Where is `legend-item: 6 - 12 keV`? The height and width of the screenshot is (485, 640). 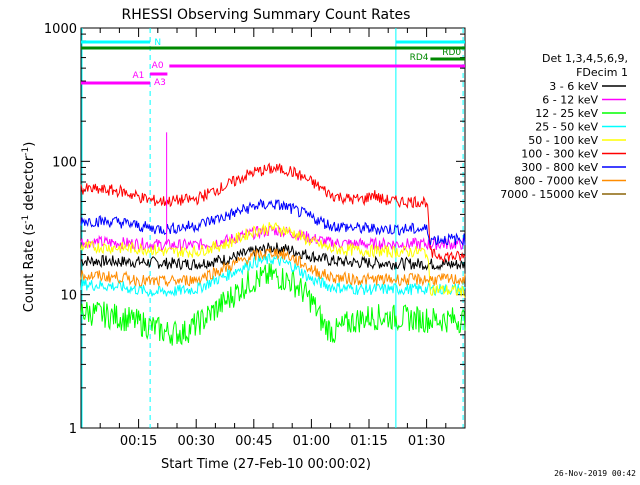
legend-item: 6 - 12 keV is located at coordinates (584, 100).